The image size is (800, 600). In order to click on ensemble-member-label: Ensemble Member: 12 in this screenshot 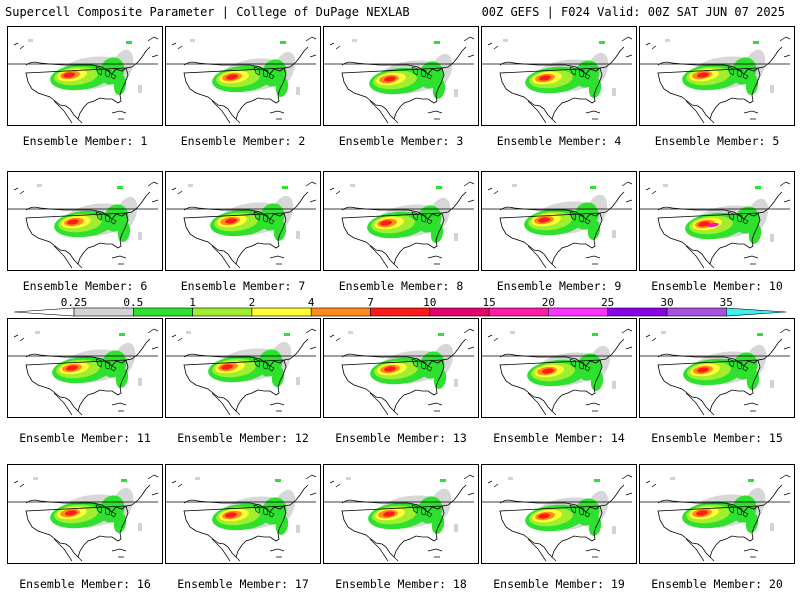, I will do `click(243, 438)`.